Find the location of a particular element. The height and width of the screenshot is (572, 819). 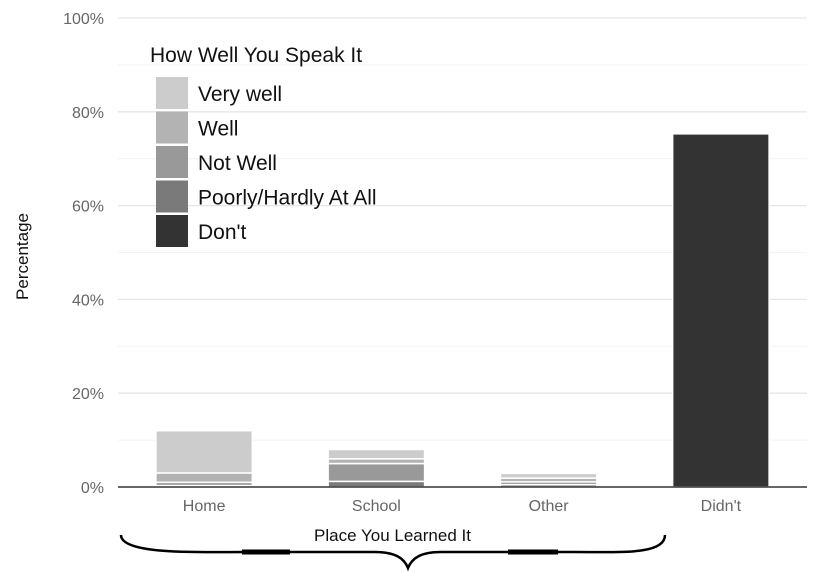

y-tick-label: 100% is located at coordinates (83, 19).